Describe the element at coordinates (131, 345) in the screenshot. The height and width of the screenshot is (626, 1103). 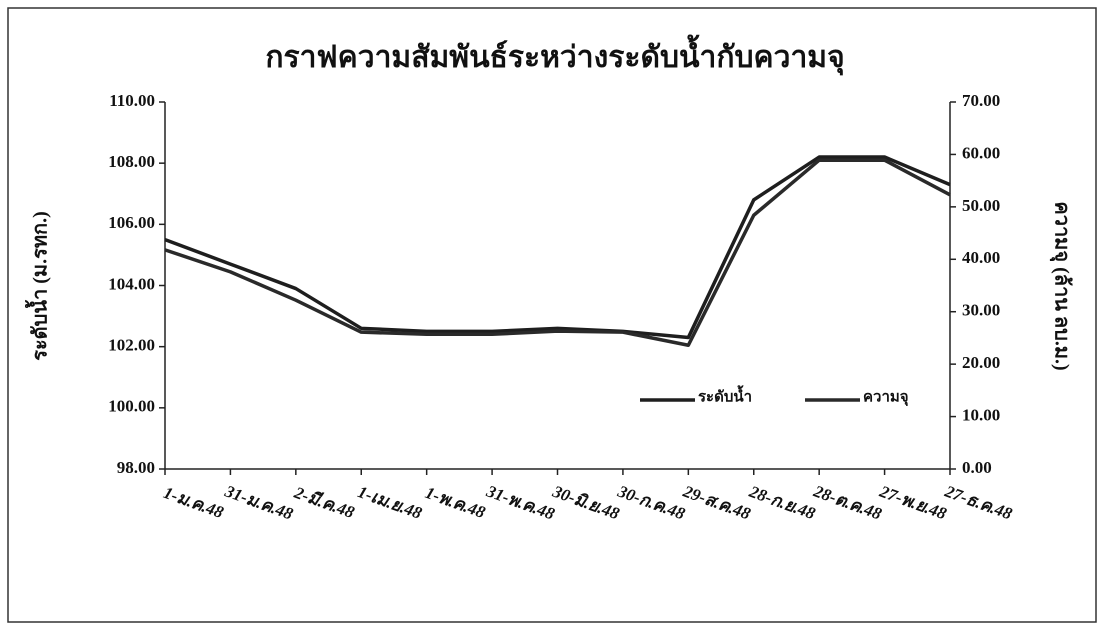
I see `y-tick-label: 102.00` at that location.